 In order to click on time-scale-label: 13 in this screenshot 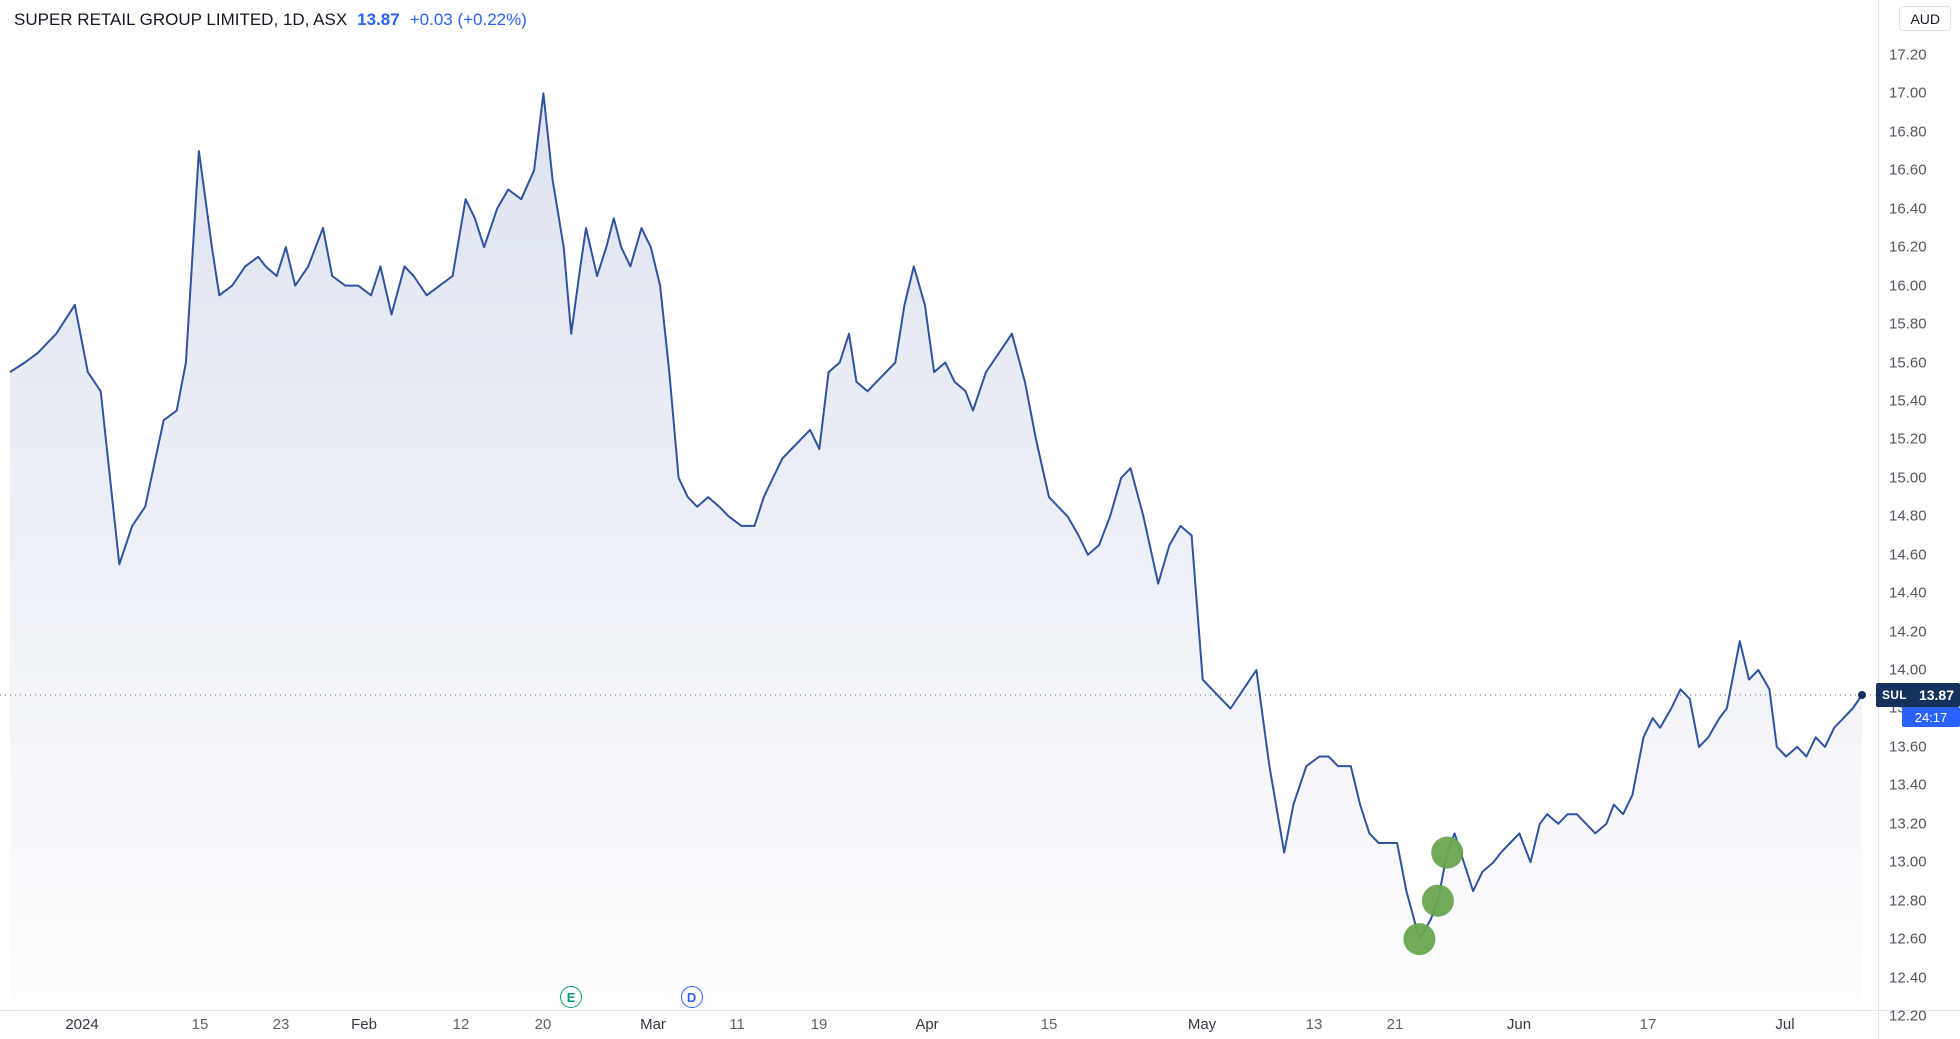, I will do `click(1314, 1024)`.